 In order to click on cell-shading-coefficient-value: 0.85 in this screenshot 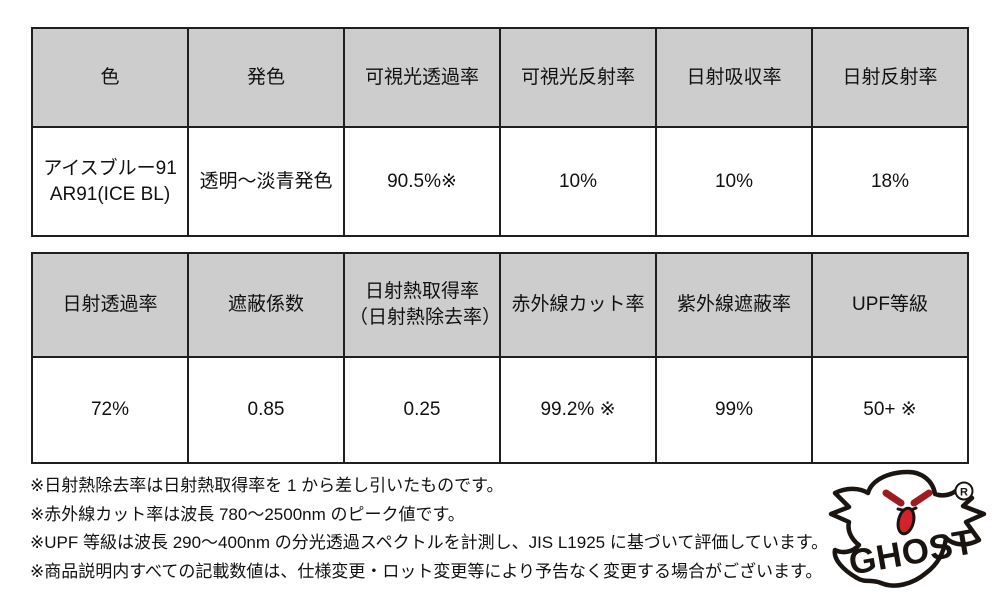, I will do `click(266, 410)`.